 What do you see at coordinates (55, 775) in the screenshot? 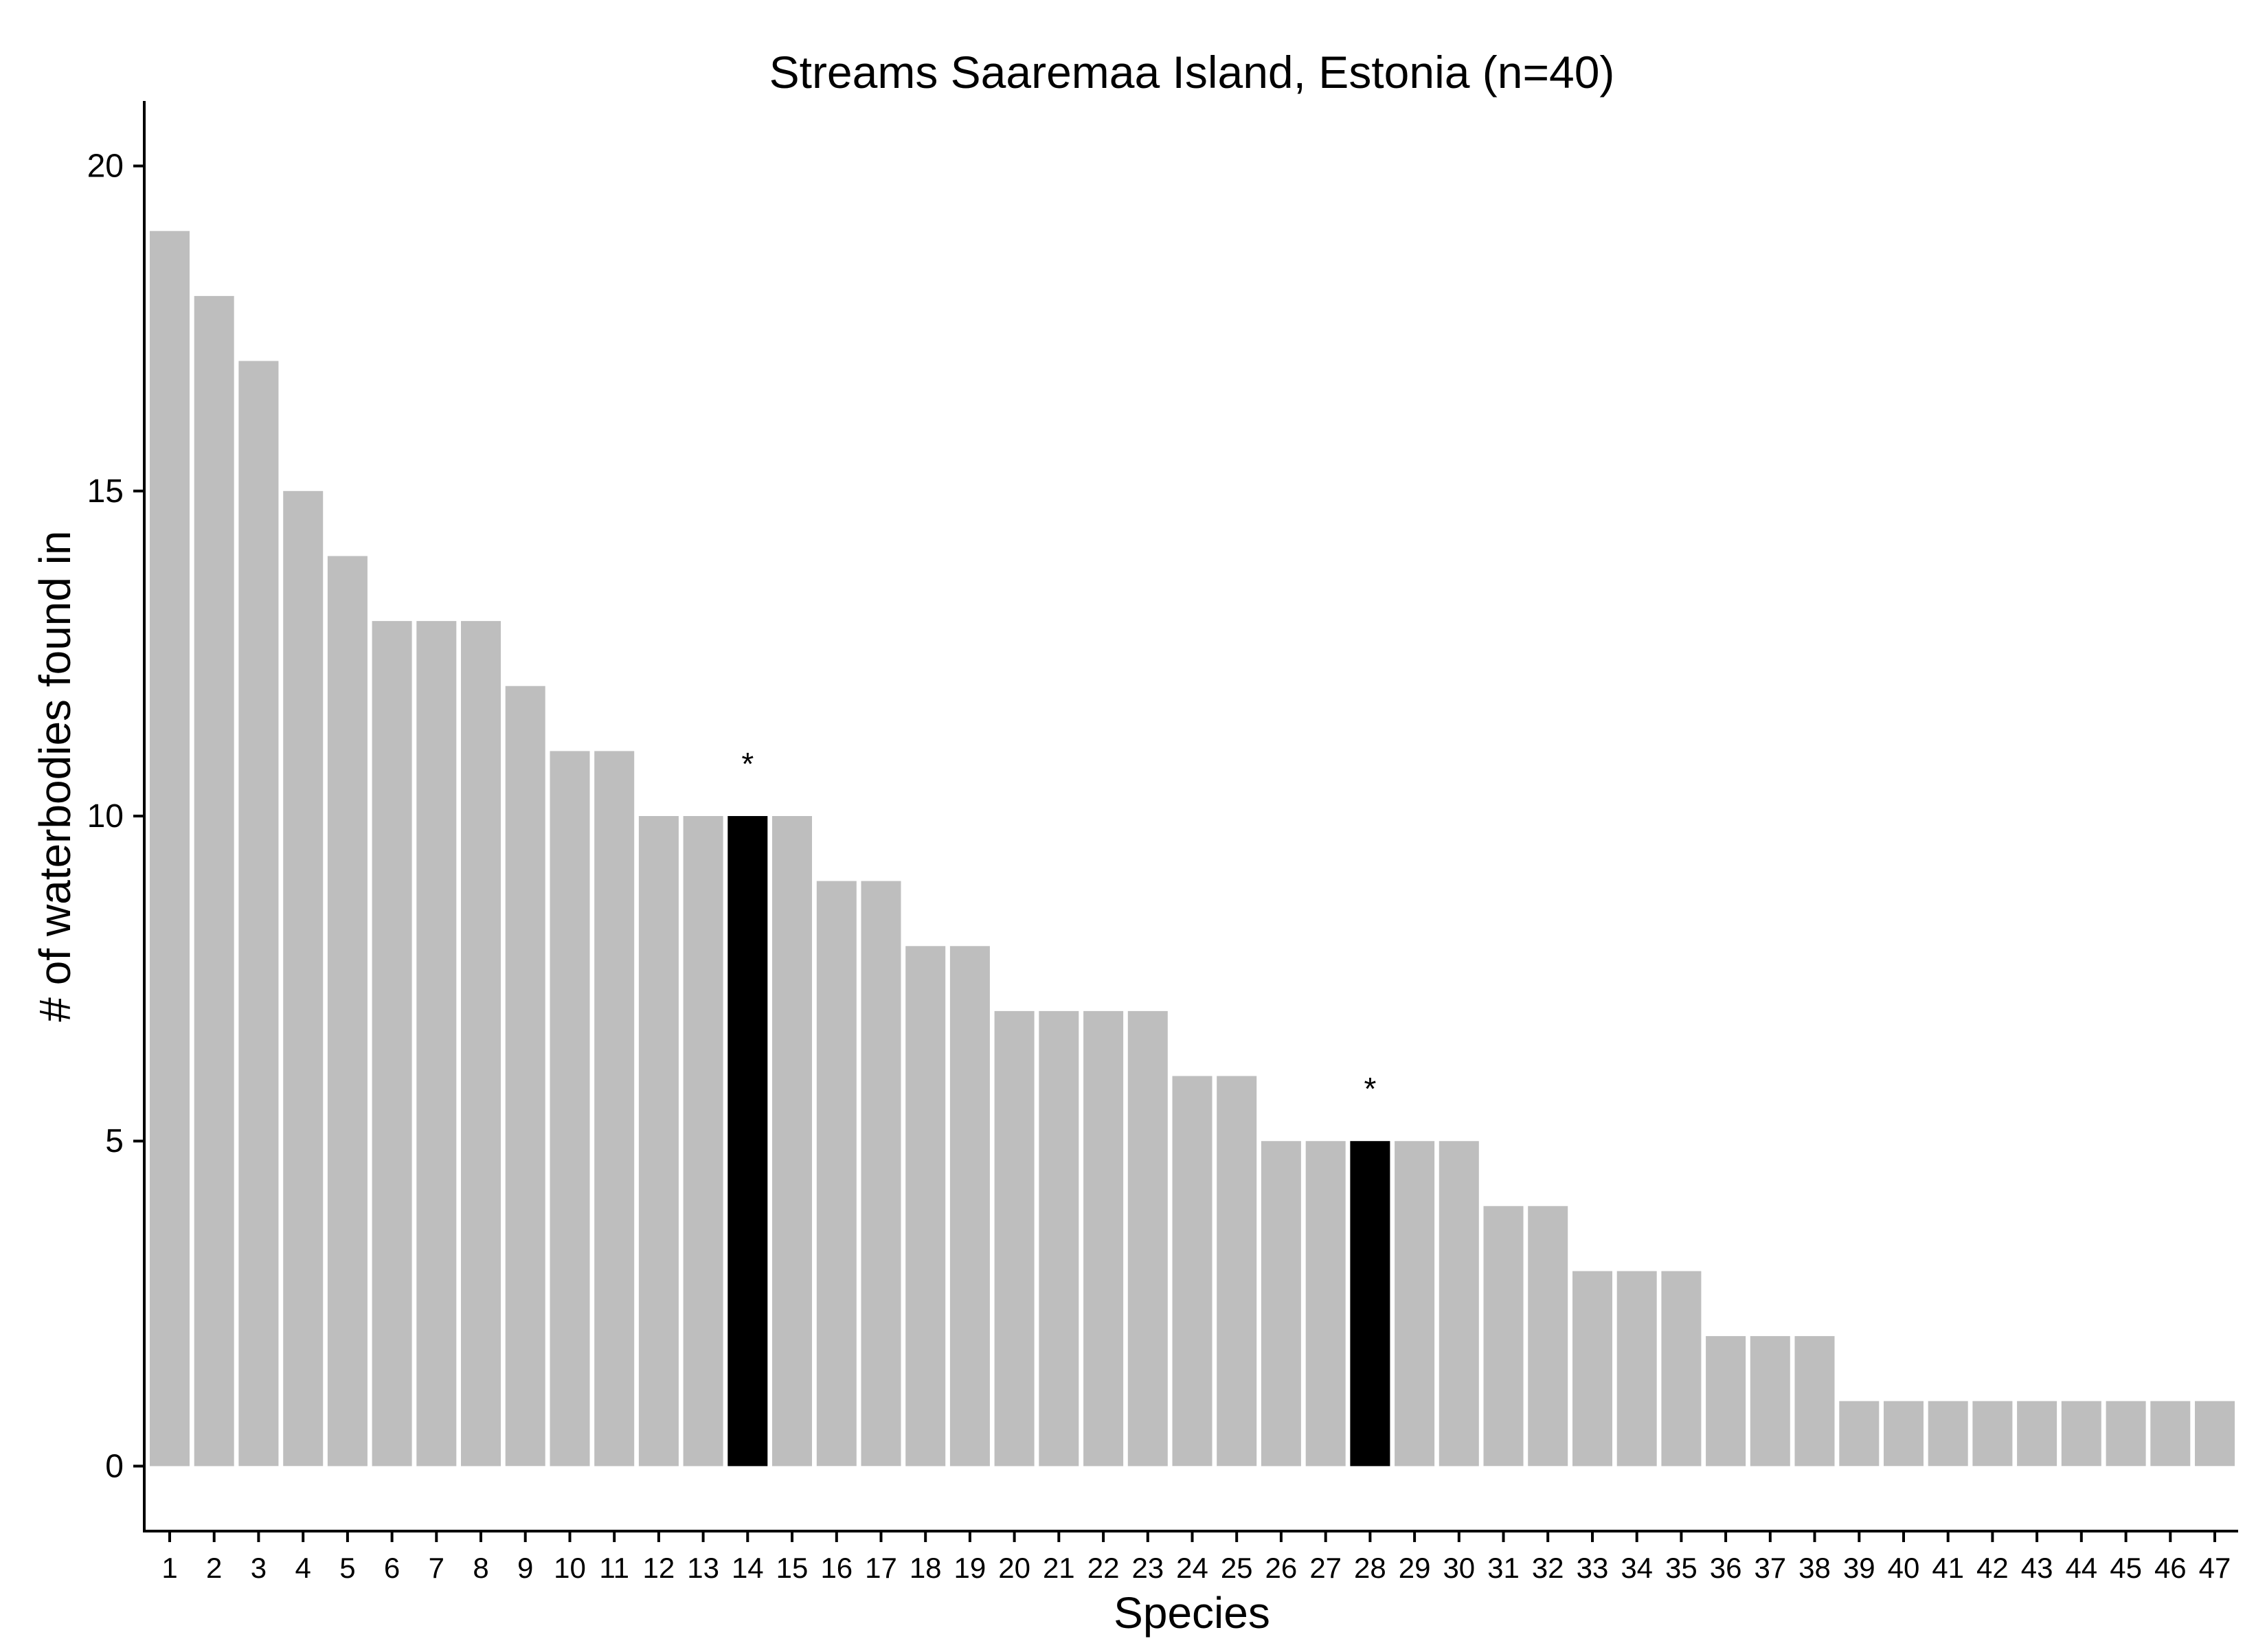
I see `y-axis-title: # of waterbodies found in` at bounding box center [55, 775].